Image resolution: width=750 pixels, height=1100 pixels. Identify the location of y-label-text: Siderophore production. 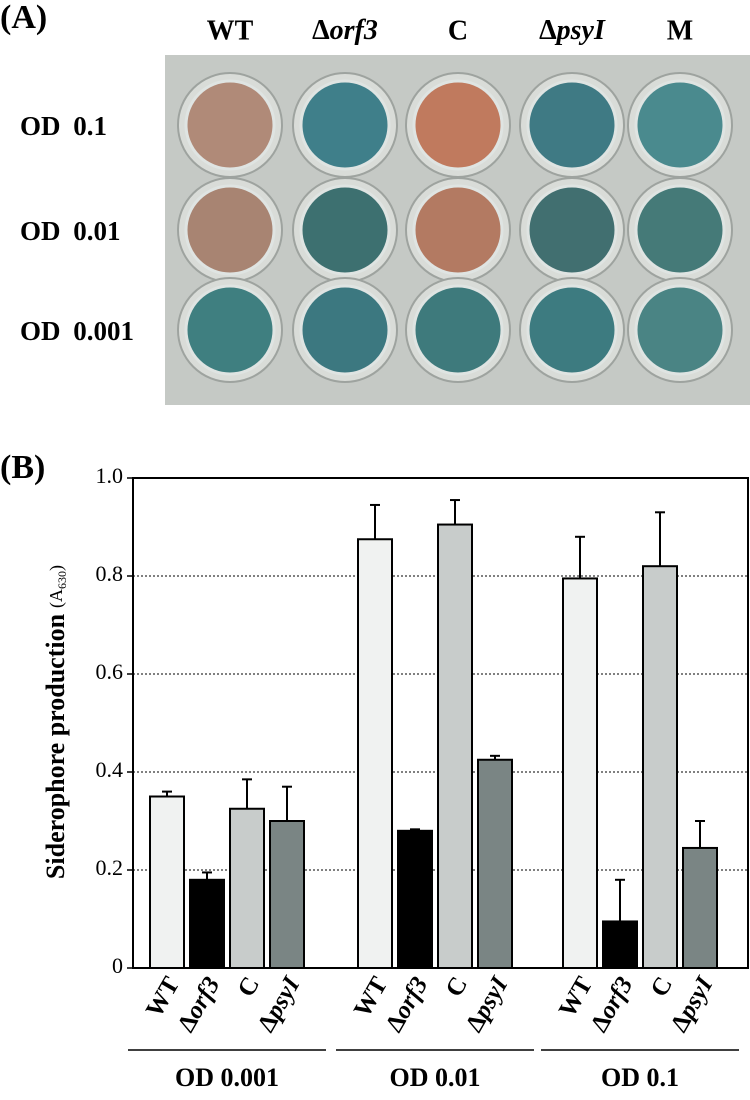
(55, 746).